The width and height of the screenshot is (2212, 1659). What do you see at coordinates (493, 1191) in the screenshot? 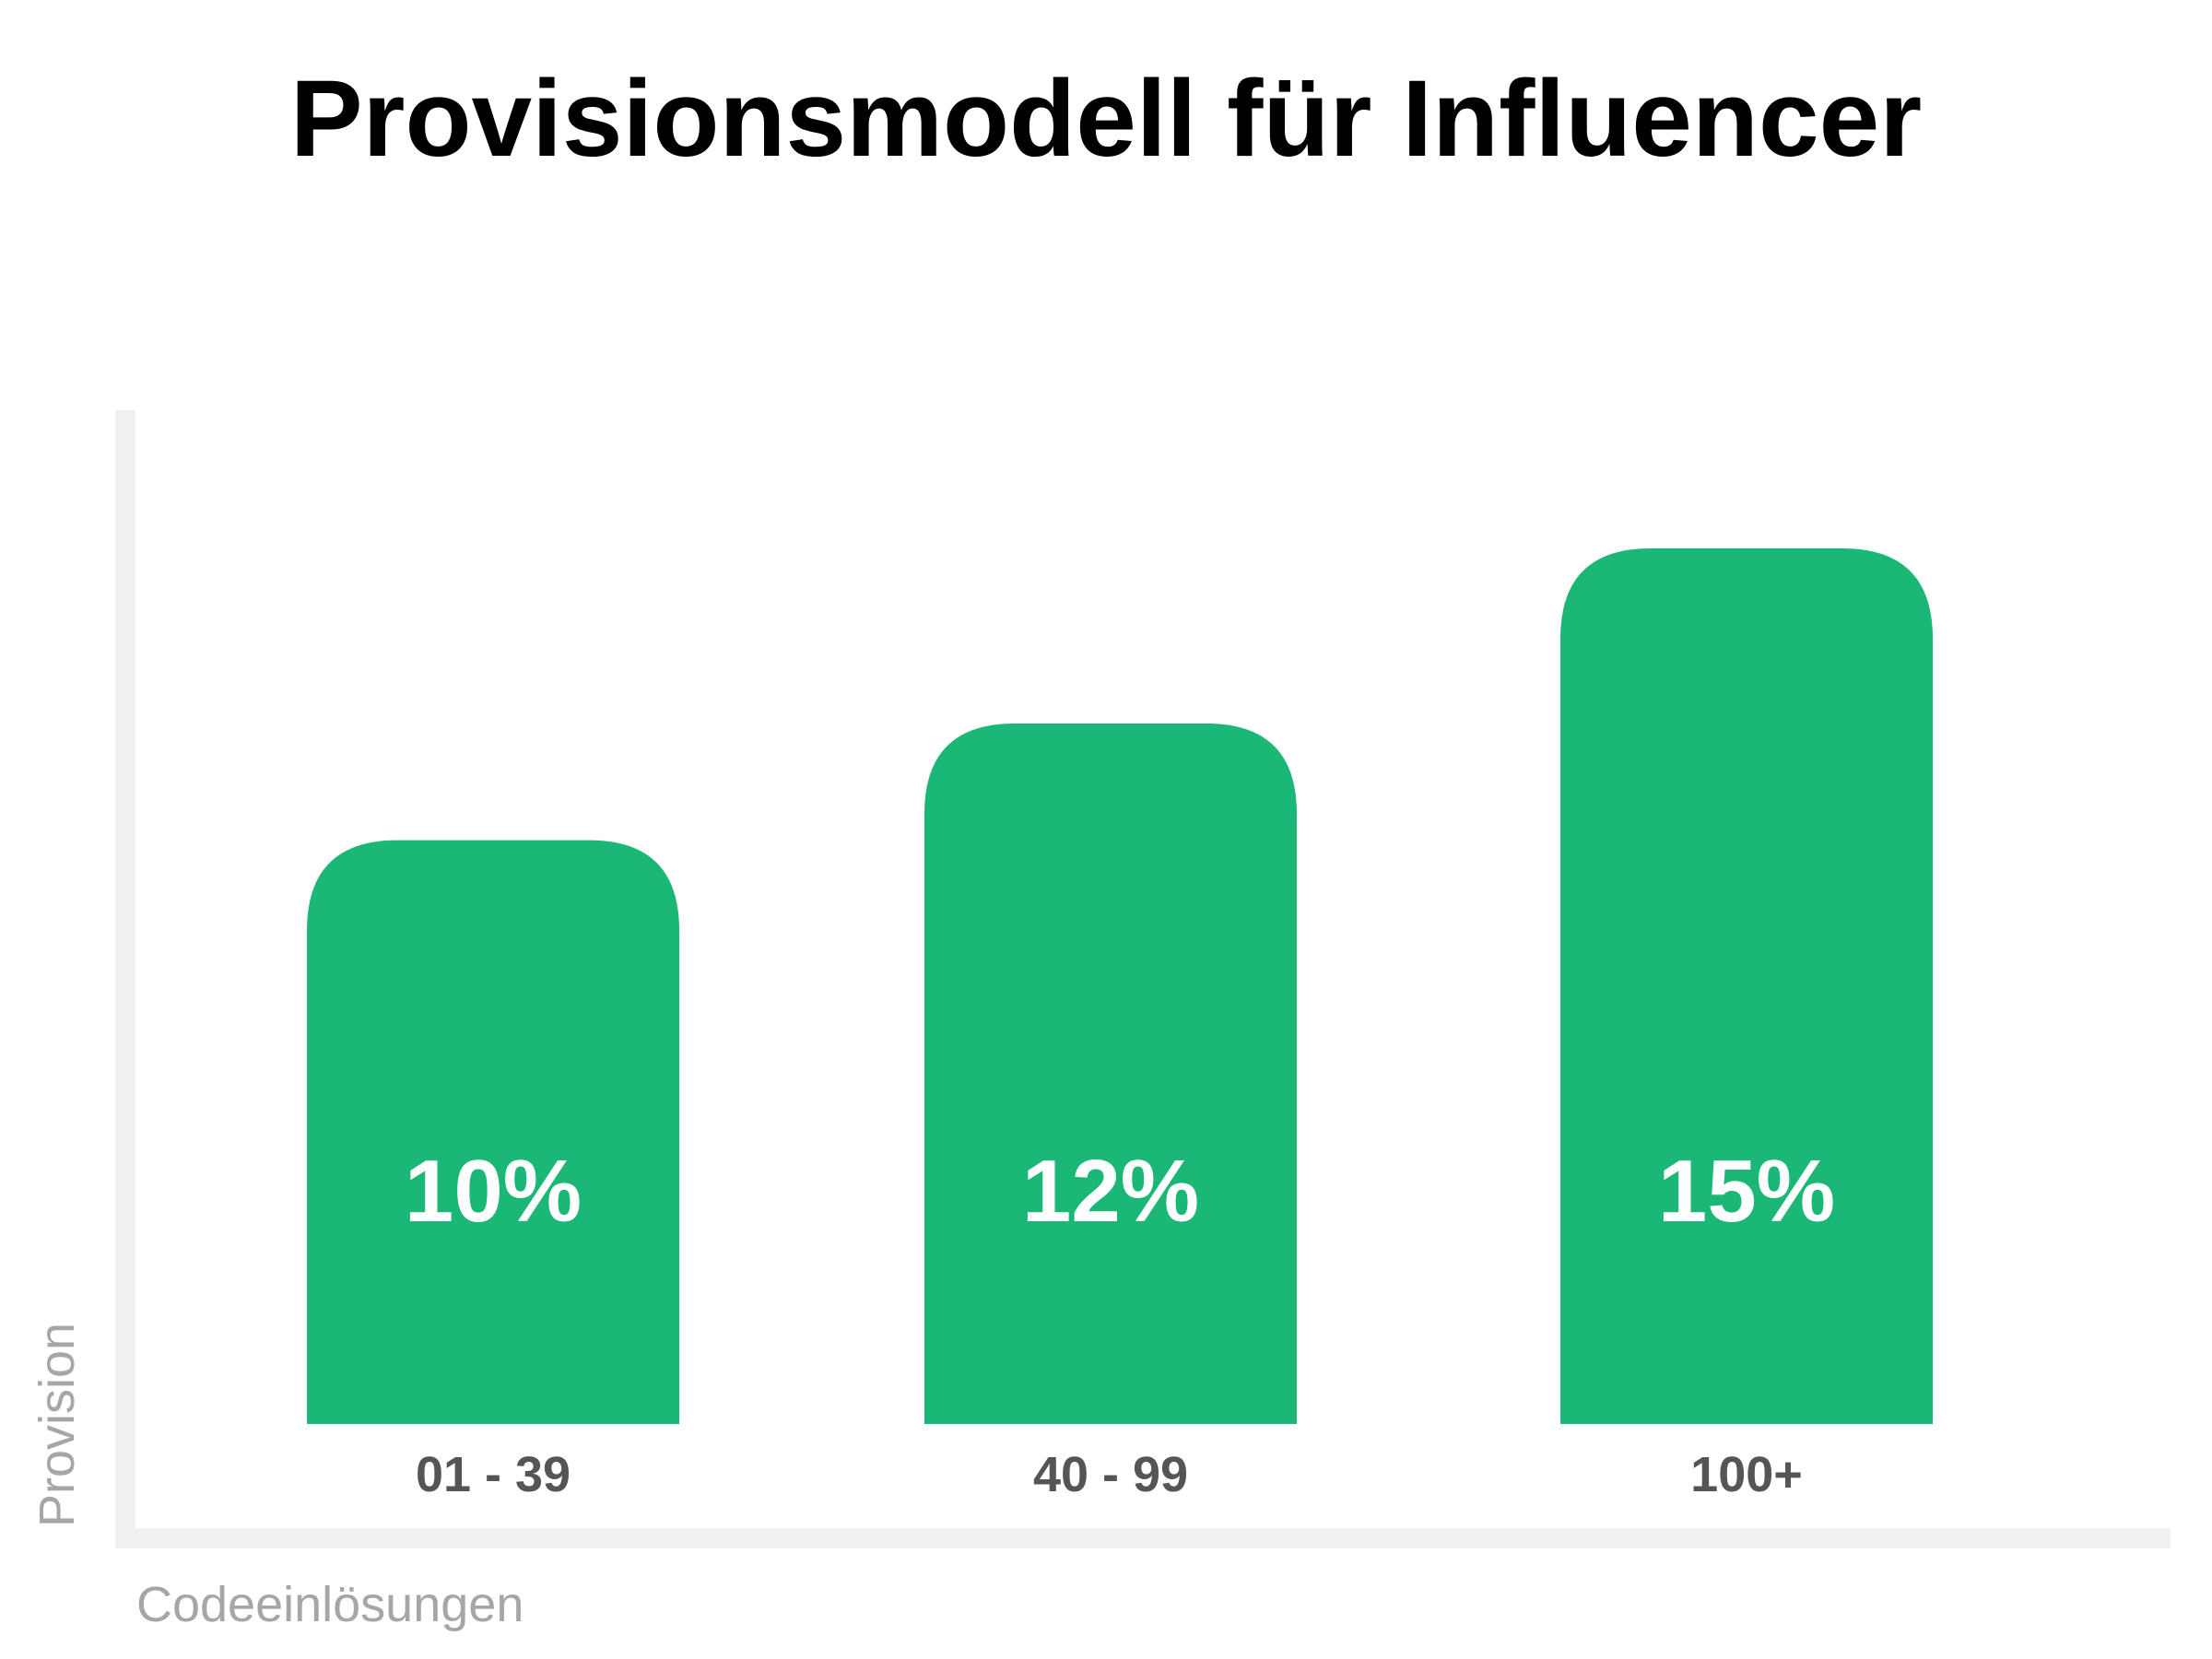
I see `bar-value-label: 10%` at bounding box center [493, 1191].